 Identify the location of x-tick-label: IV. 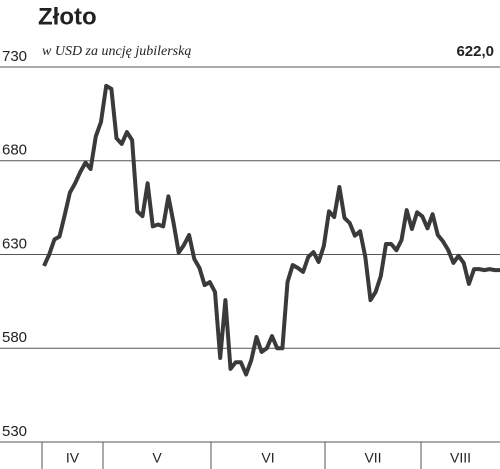
(73, 458).